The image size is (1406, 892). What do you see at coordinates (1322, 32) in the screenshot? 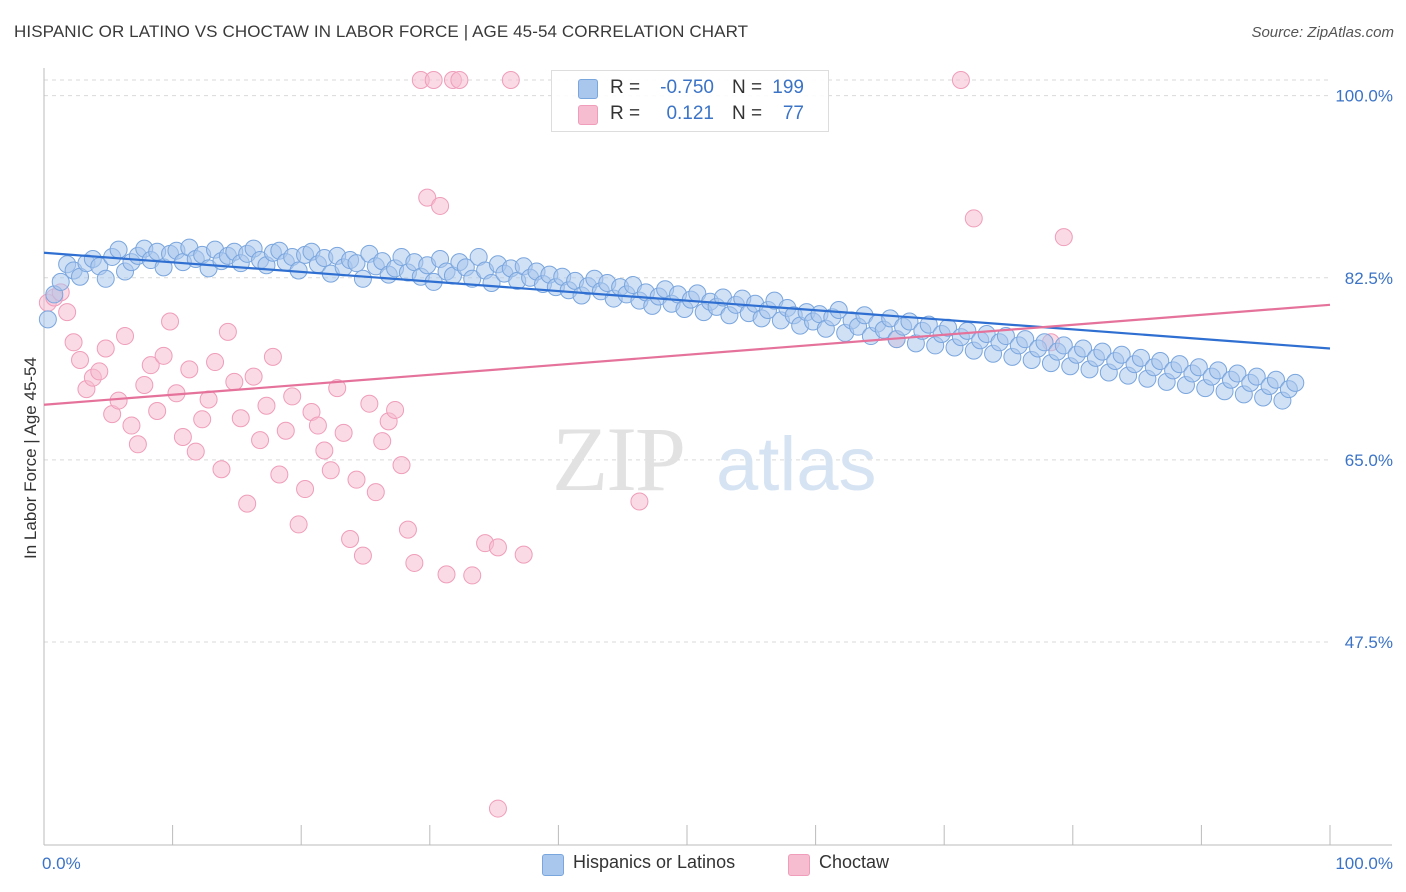
I see `source-note: Source: ZipAtlas.com` at bounding box center [1322, 32].